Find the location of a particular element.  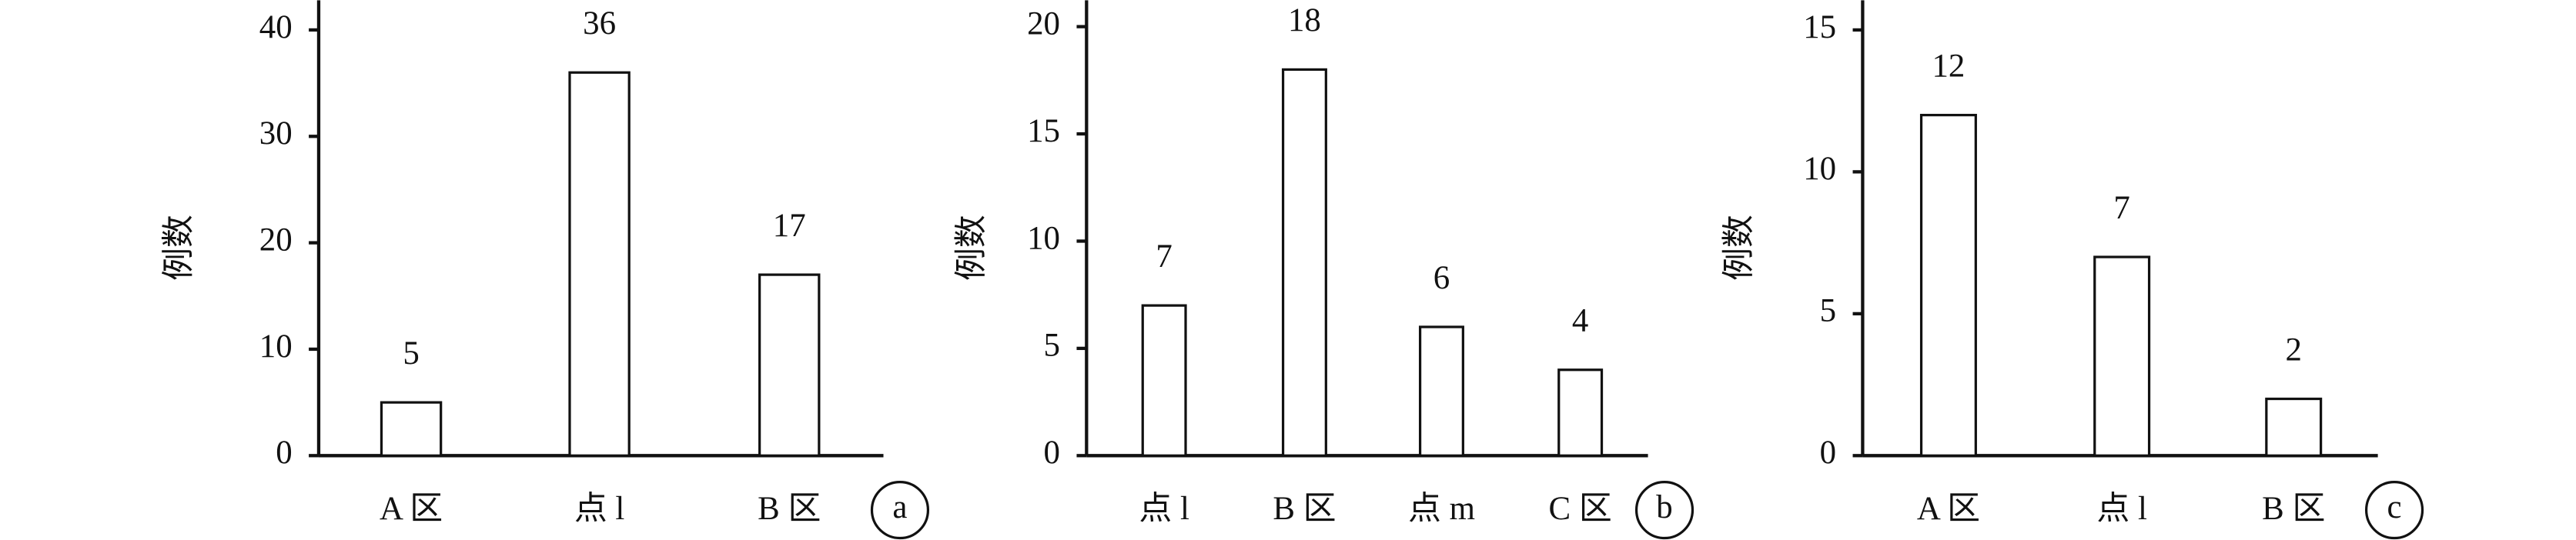

value-label: 2 is located at coordinates (2294, 350).